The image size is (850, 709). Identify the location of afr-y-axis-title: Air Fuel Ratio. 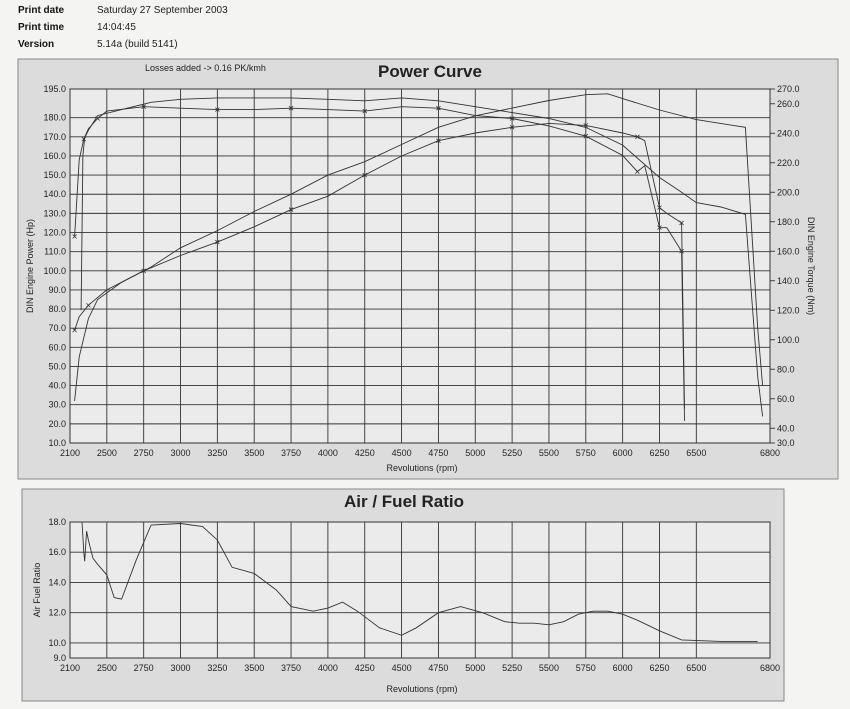
(37, 590).